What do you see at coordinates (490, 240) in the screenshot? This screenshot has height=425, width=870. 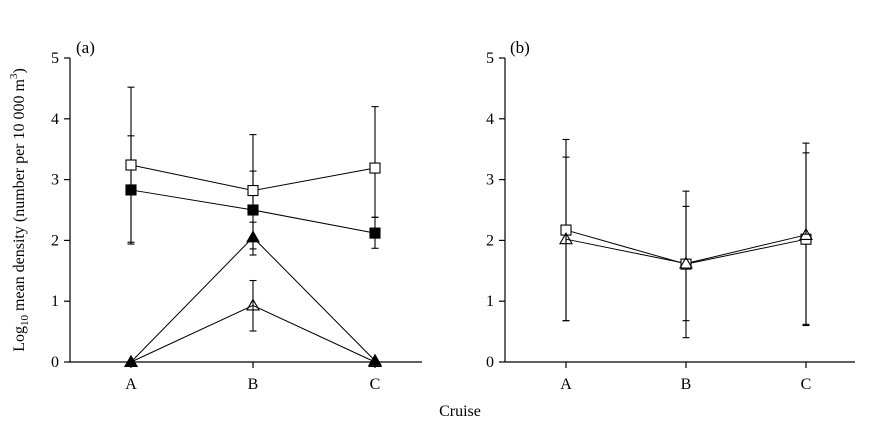 I see `panel-b-y-tick-label: 2` at bounding box center [490, 240].